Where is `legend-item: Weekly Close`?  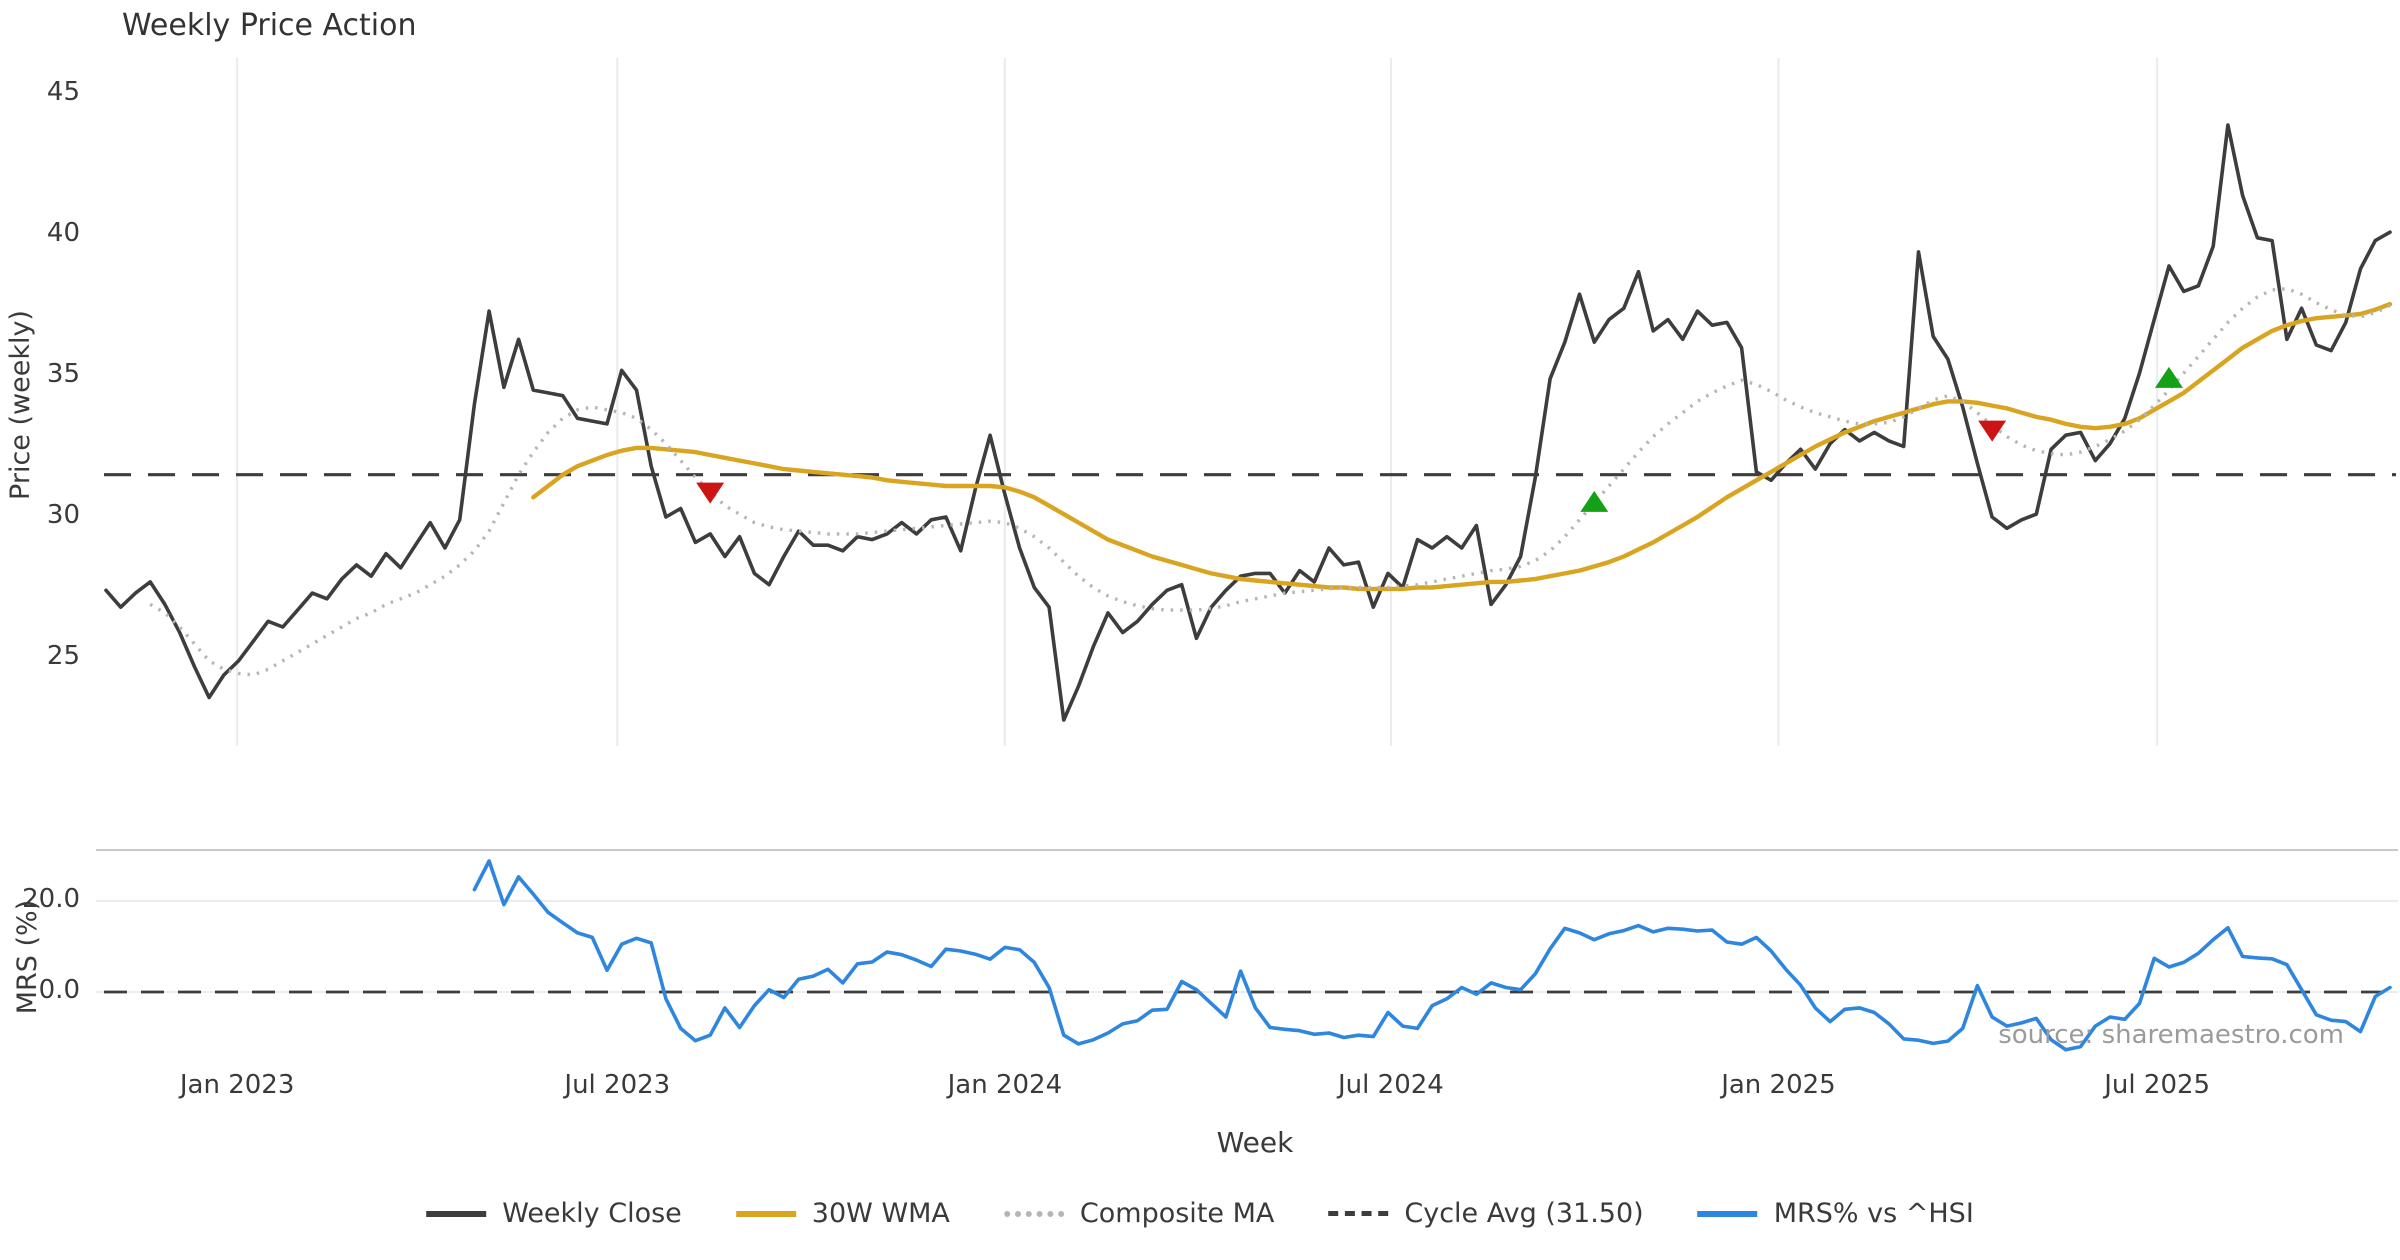 legend-item: Weekly Close is located at coordinates (554, 1213).